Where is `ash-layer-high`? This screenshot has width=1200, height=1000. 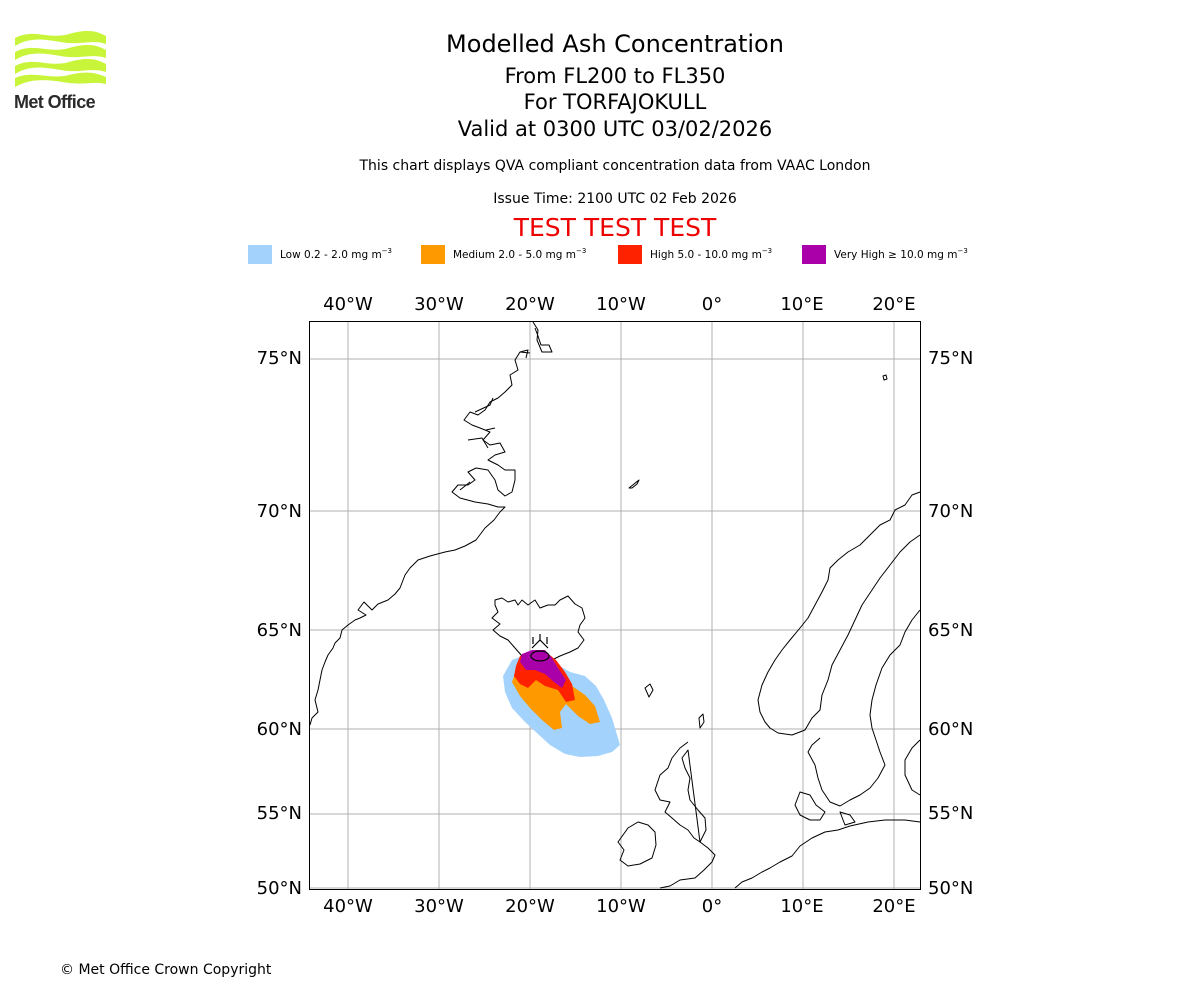
ash-layer-high is located at coordinates (544, 677).